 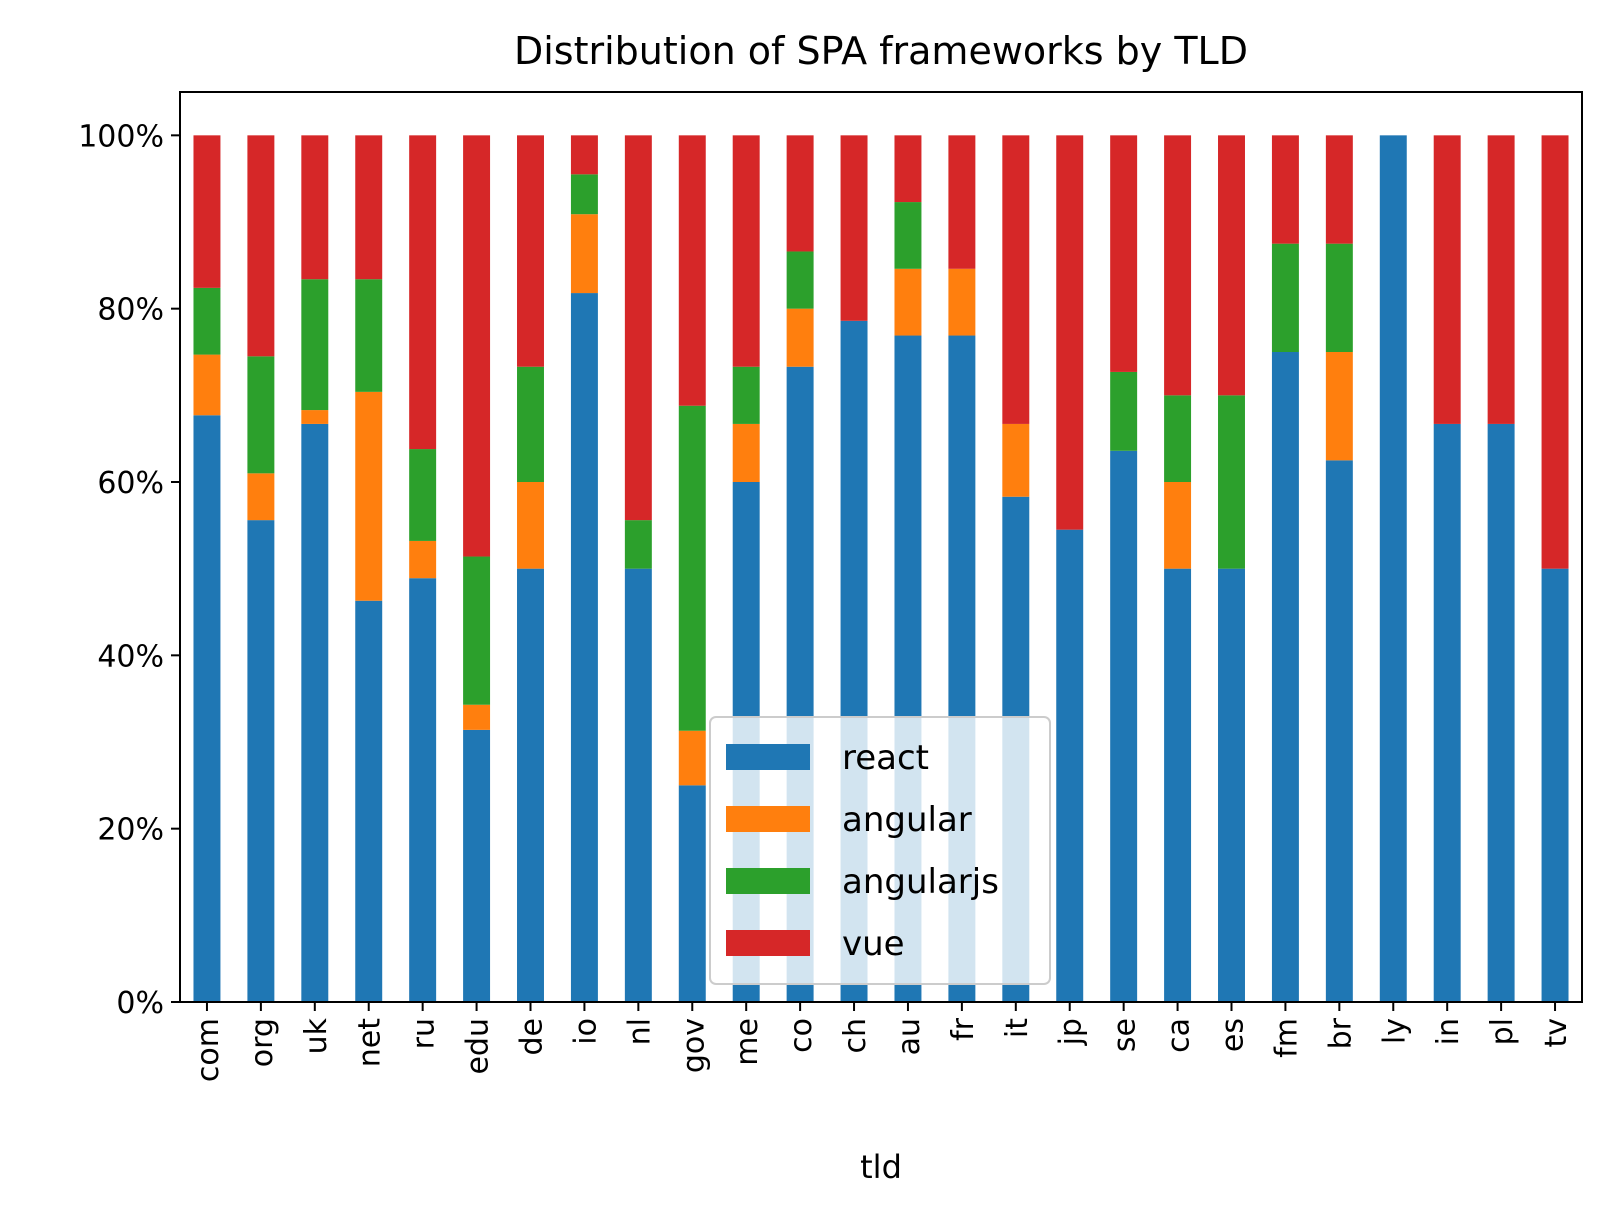 What do you see at coordinates (1178, 265) in the screenshot?
I see `bar-vue-ca` at bounding box center [1178, 265].